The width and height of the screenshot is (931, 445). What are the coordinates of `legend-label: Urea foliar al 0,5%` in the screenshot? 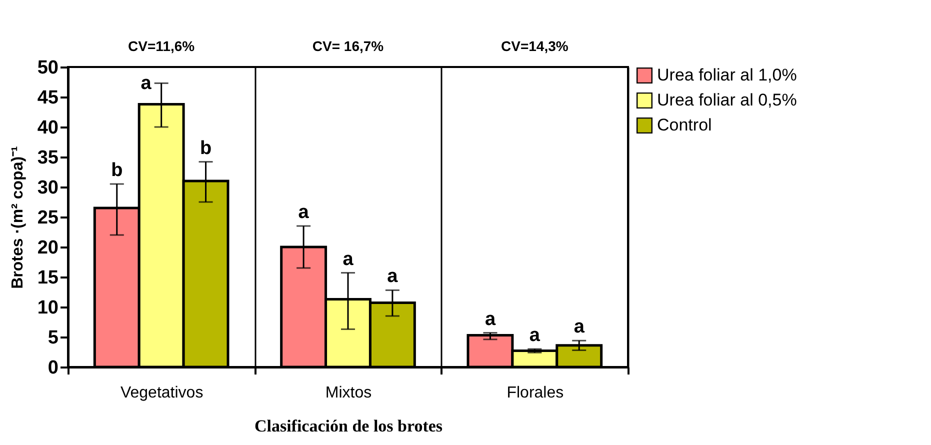 It's located at (727, 100).